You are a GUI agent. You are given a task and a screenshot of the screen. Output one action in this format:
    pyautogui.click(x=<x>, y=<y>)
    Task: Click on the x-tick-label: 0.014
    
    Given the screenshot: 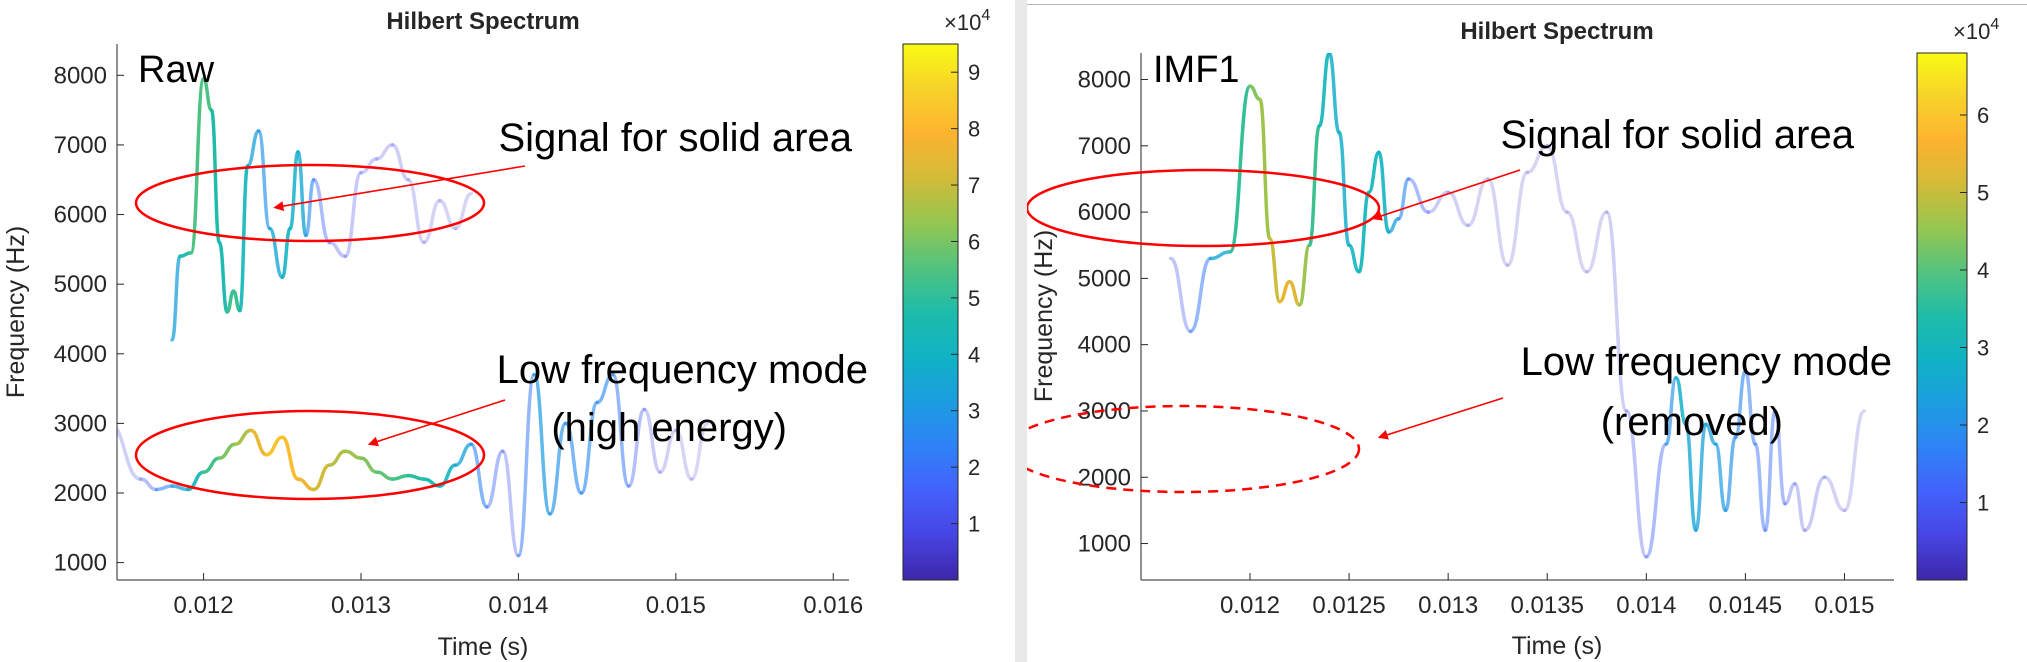 What is the action you would take?
    pyautogui.click(x=518, y=605)
    